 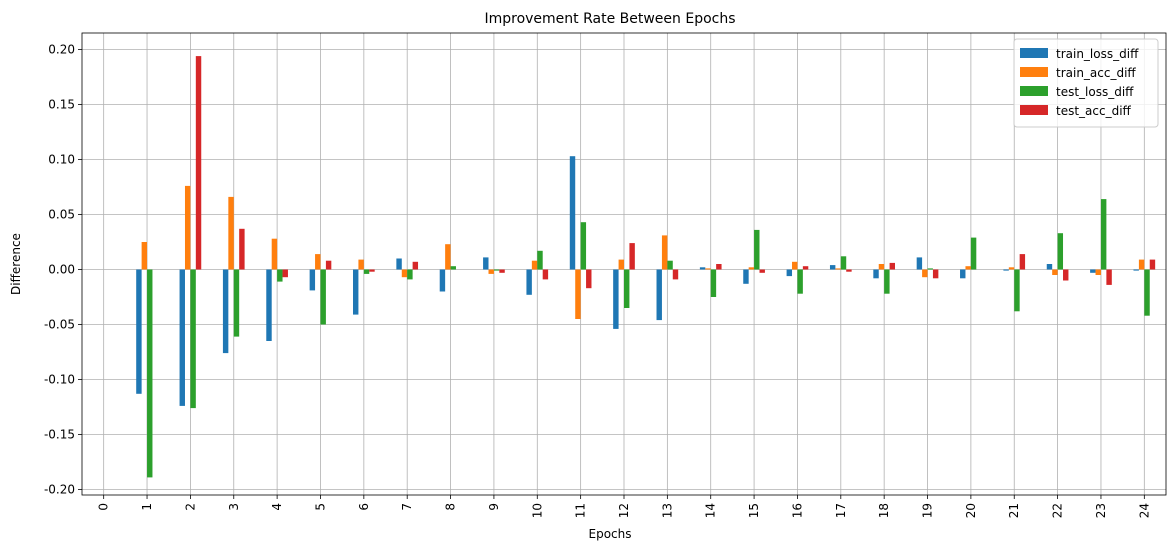 I want to click on y-tick-label: -0.10, so click(x=59, y=380).